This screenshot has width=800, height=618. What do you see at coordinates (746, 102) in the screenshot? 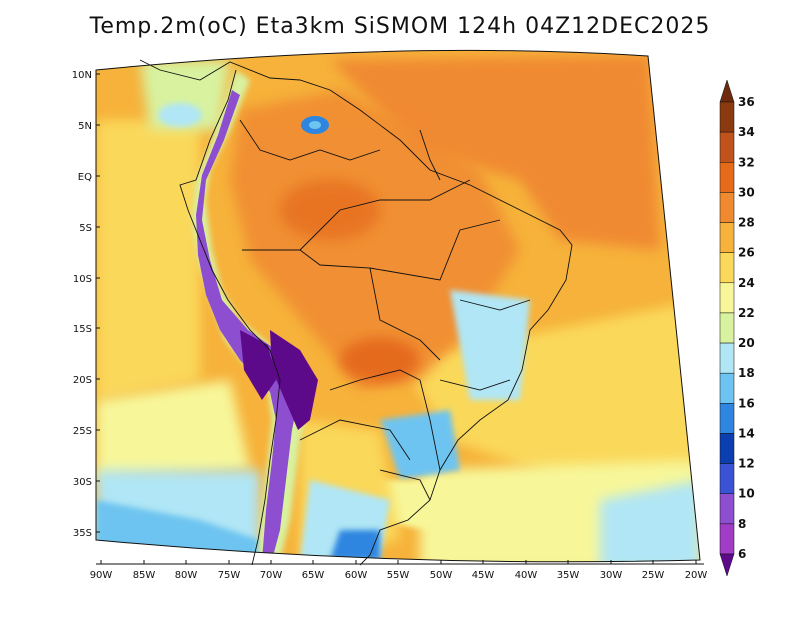
I see `colorbar-label: 36` at bounding box center [746, 102].